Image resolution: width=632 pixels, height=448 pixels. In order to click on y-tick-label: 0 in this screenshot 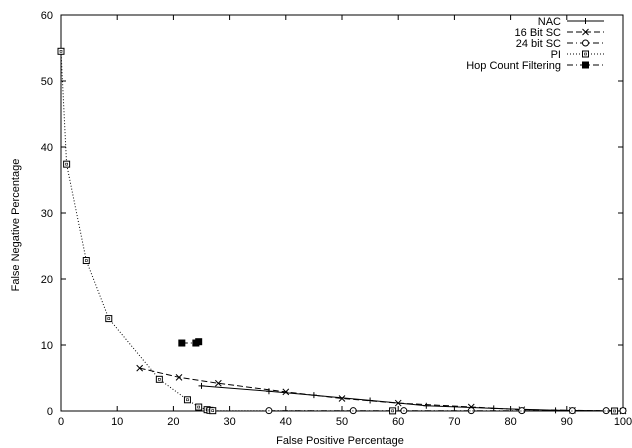, I will do `click(50, 412)`.